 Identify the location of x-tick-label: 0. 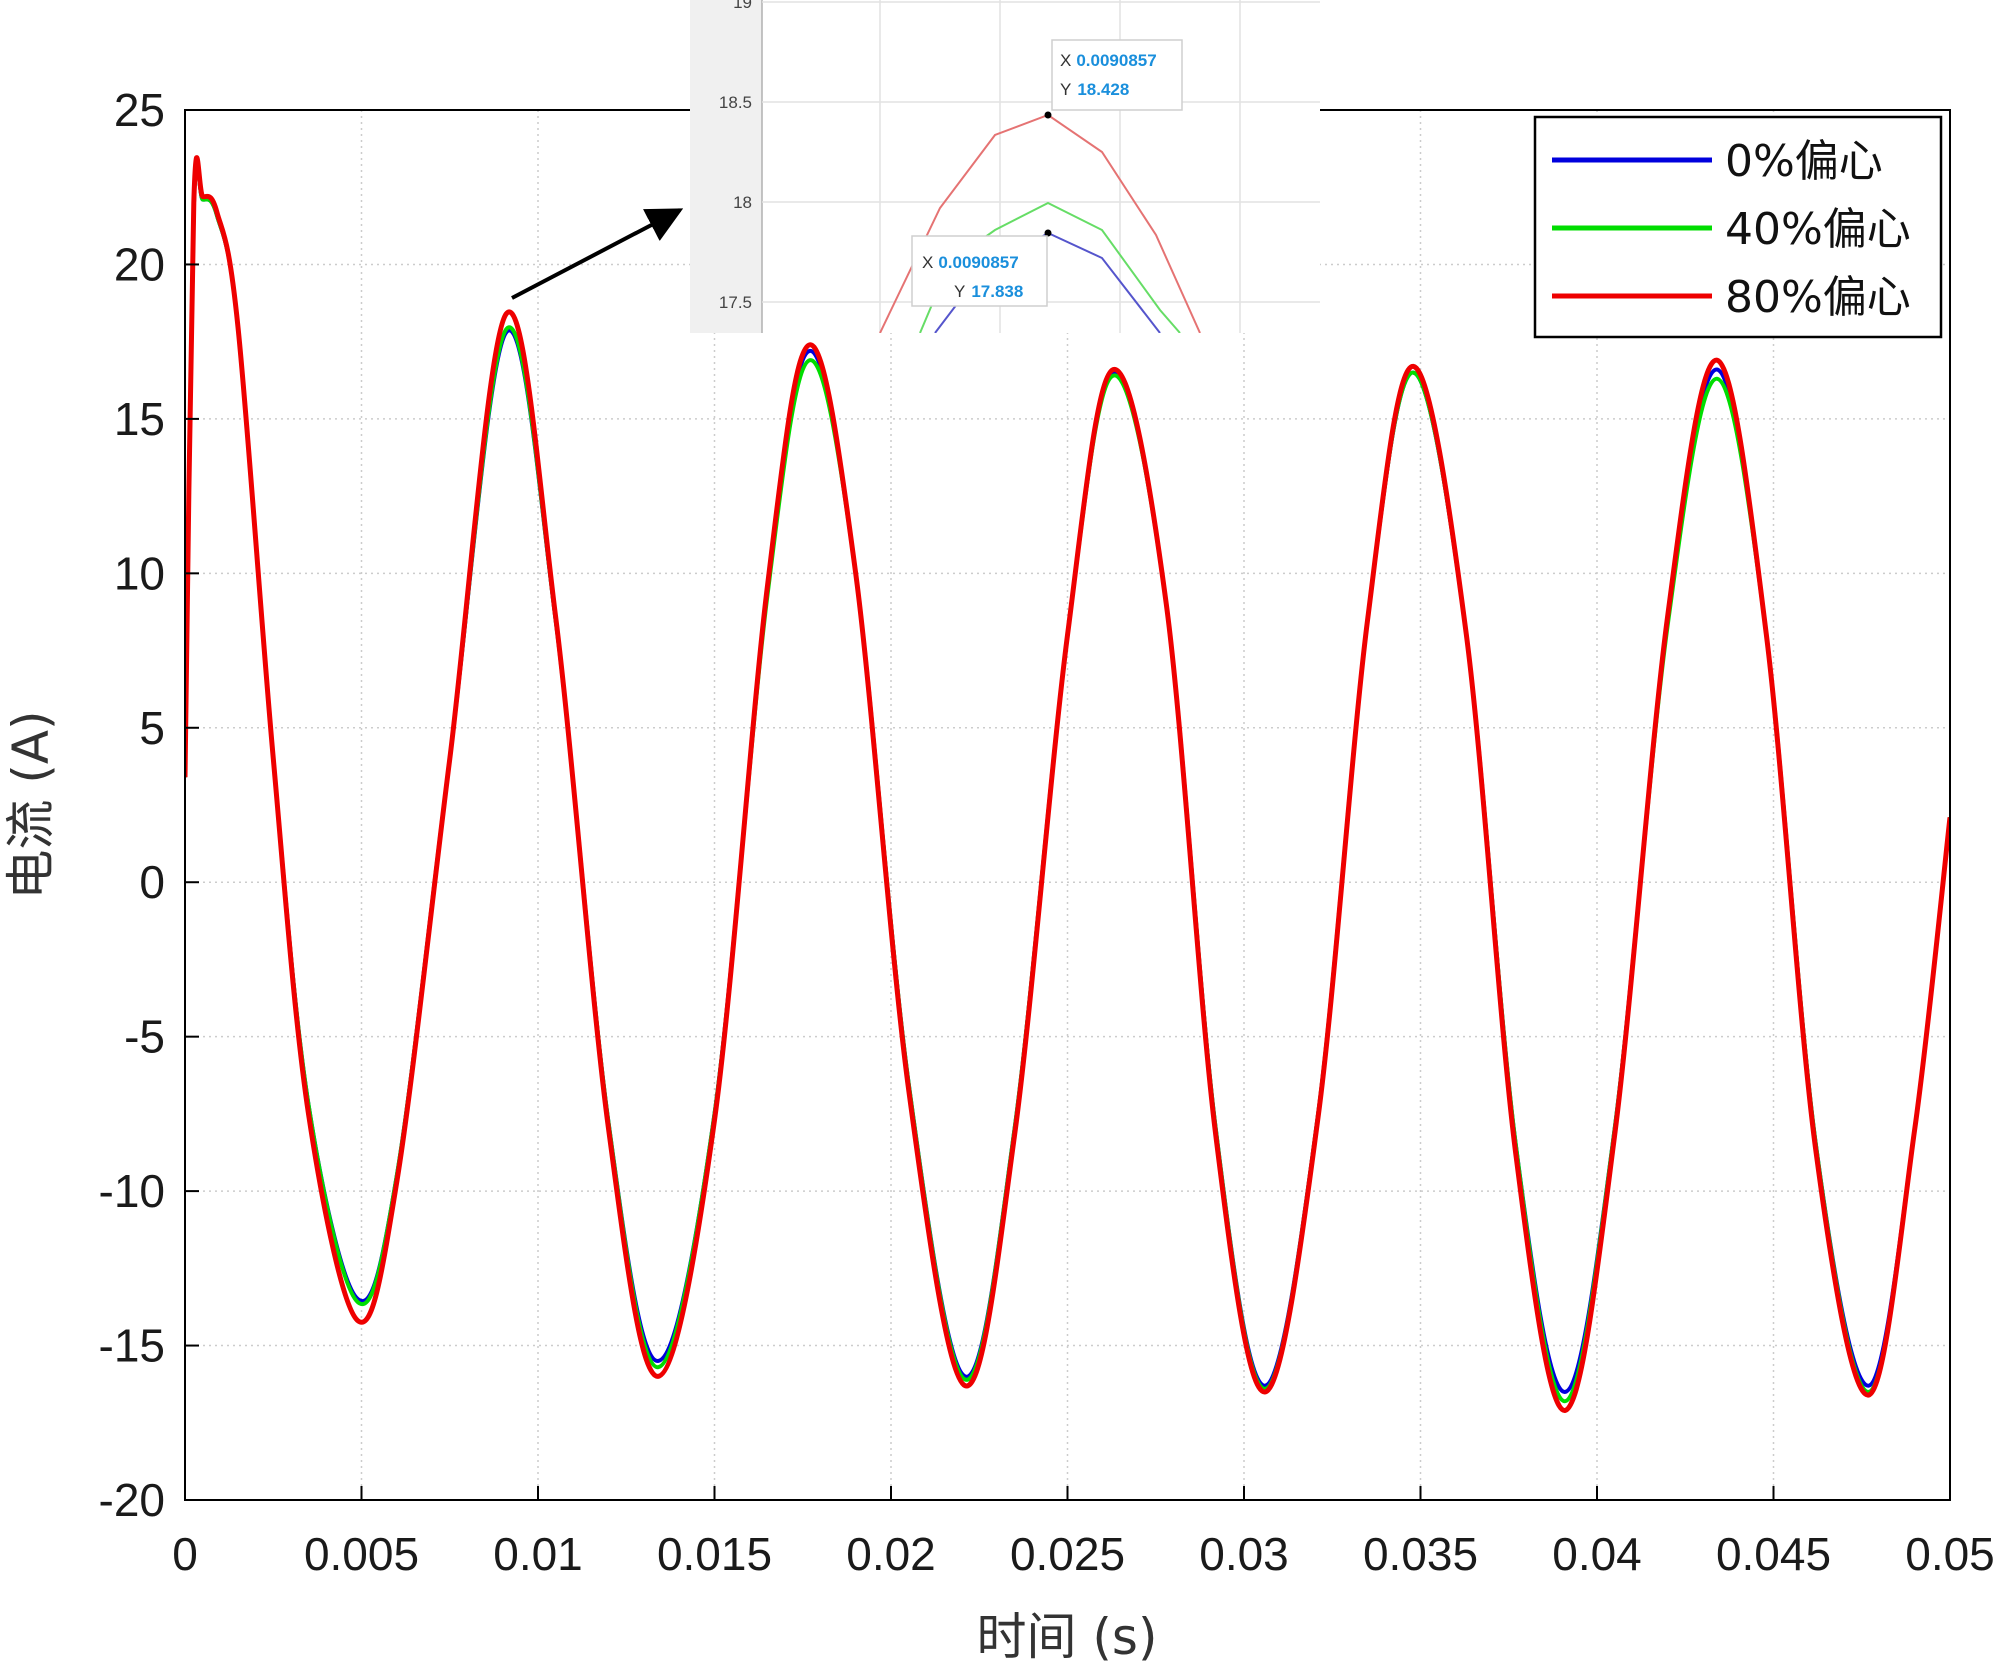
(185, 1554).